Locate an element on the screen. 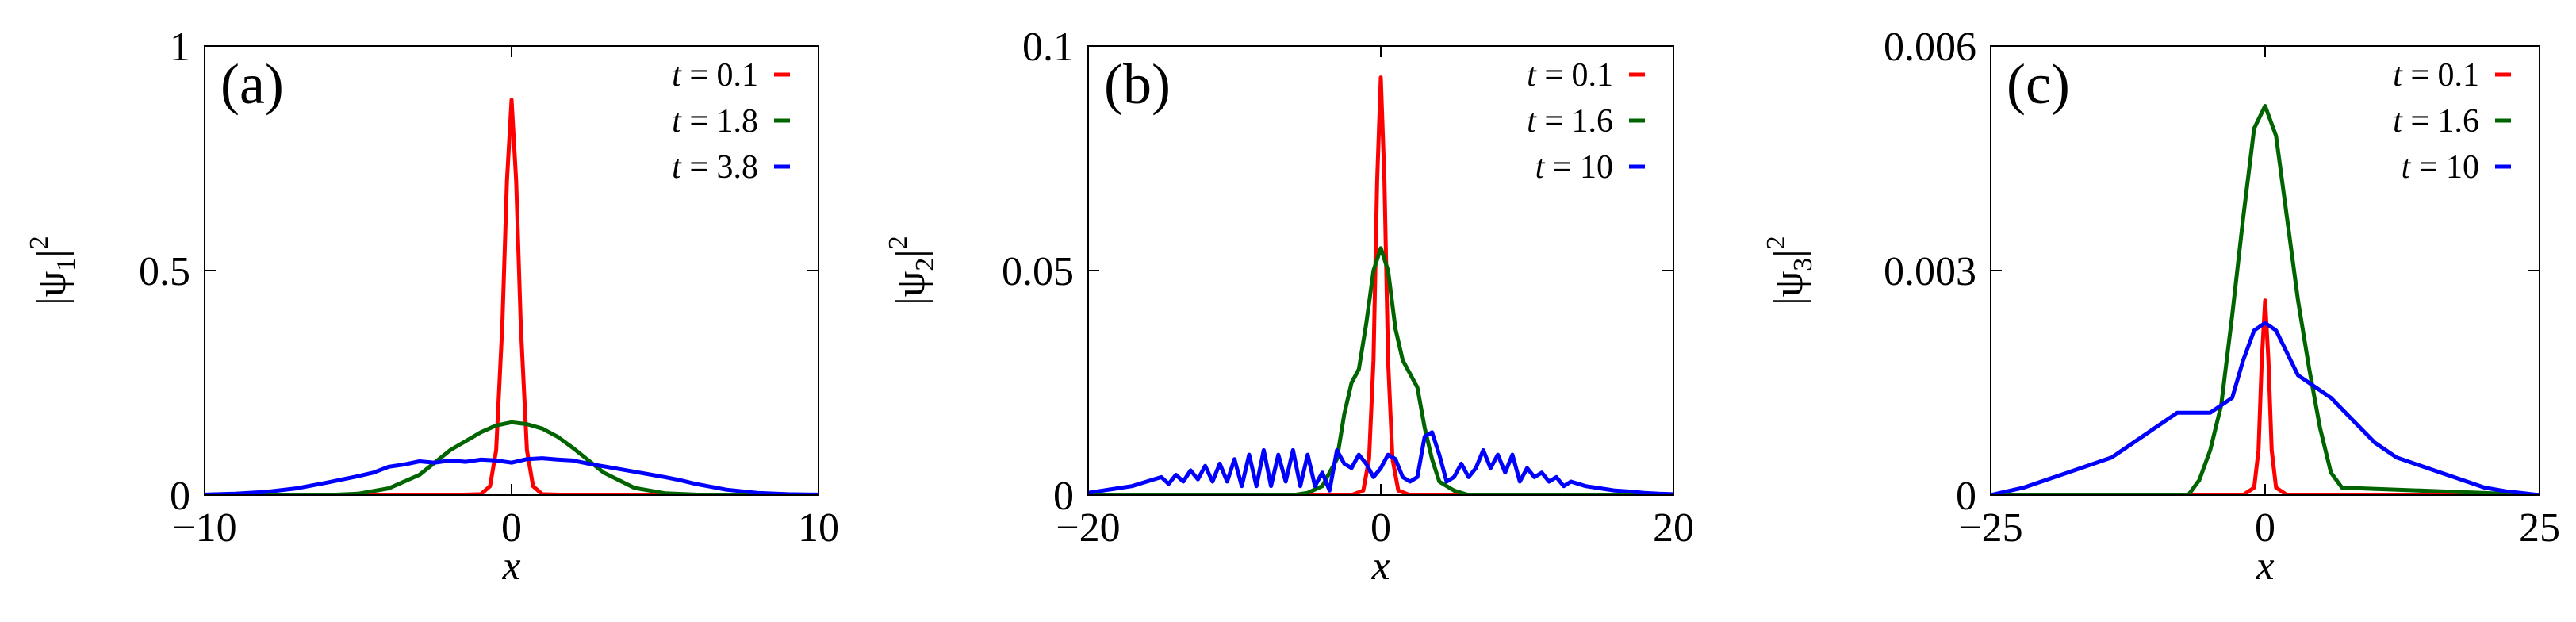 This screenshot has height=622, width=2576. x-tick-label: 25 is located at coordinates (2540, 528).